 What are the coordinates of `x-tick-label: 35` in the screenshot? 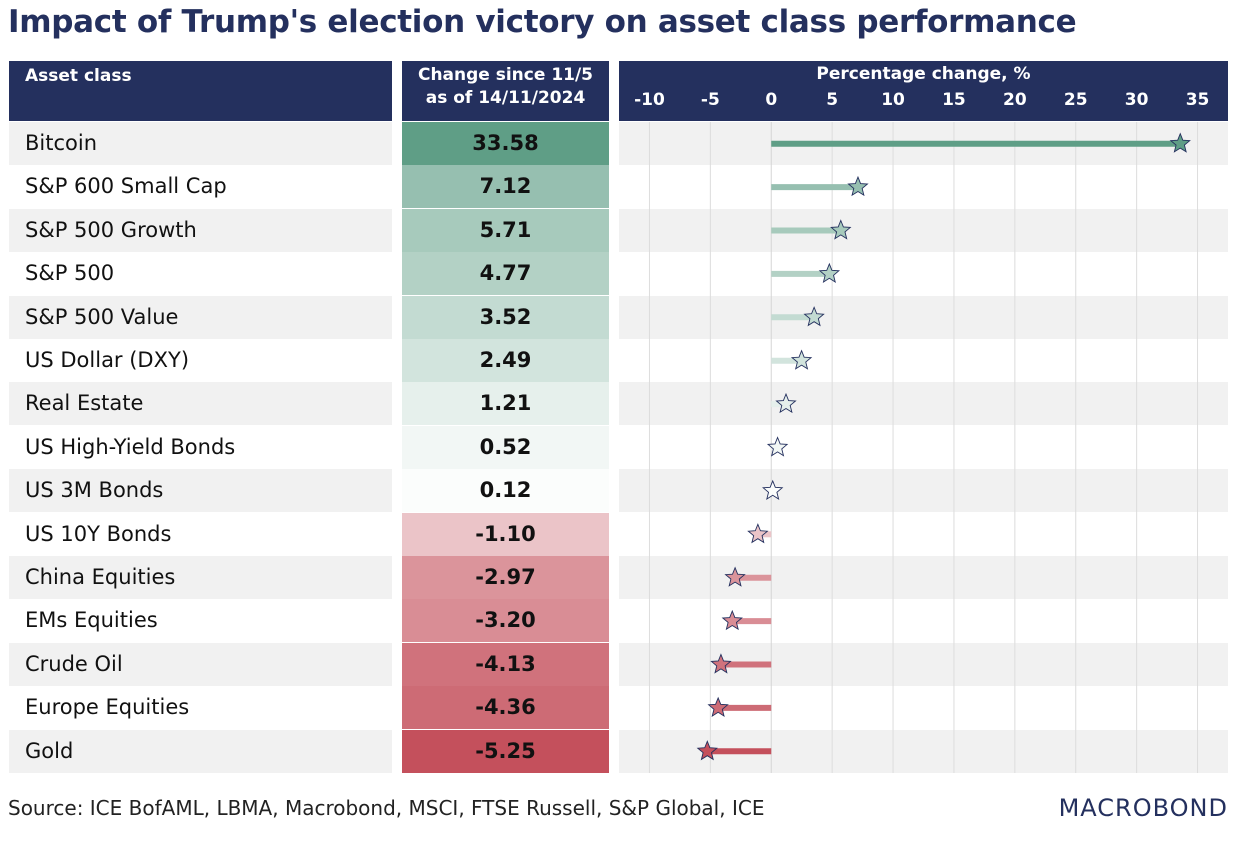 It's located at (1197, 100).